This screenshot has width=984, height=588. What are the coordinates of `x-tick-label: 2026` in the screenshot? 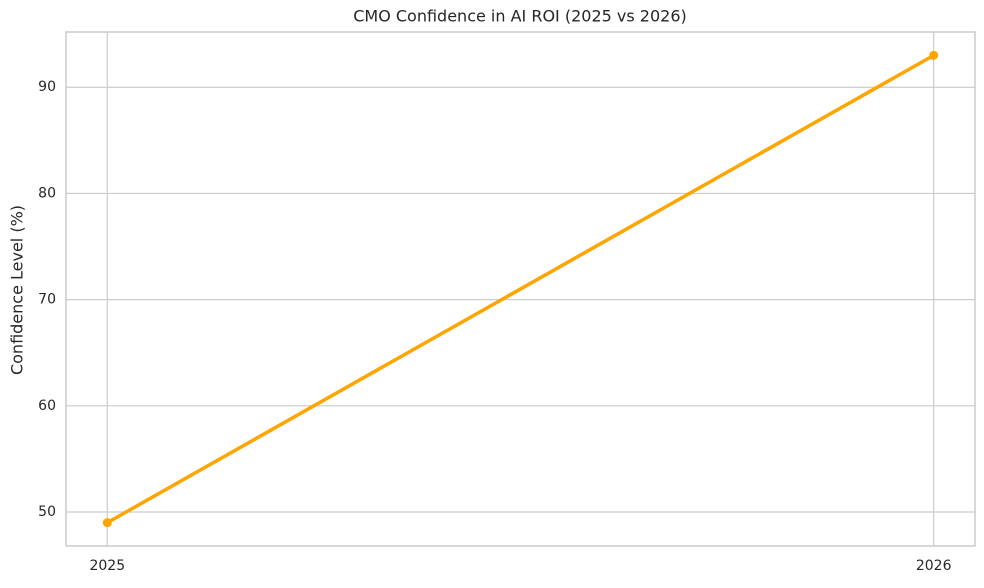 It's located at (934, 566).